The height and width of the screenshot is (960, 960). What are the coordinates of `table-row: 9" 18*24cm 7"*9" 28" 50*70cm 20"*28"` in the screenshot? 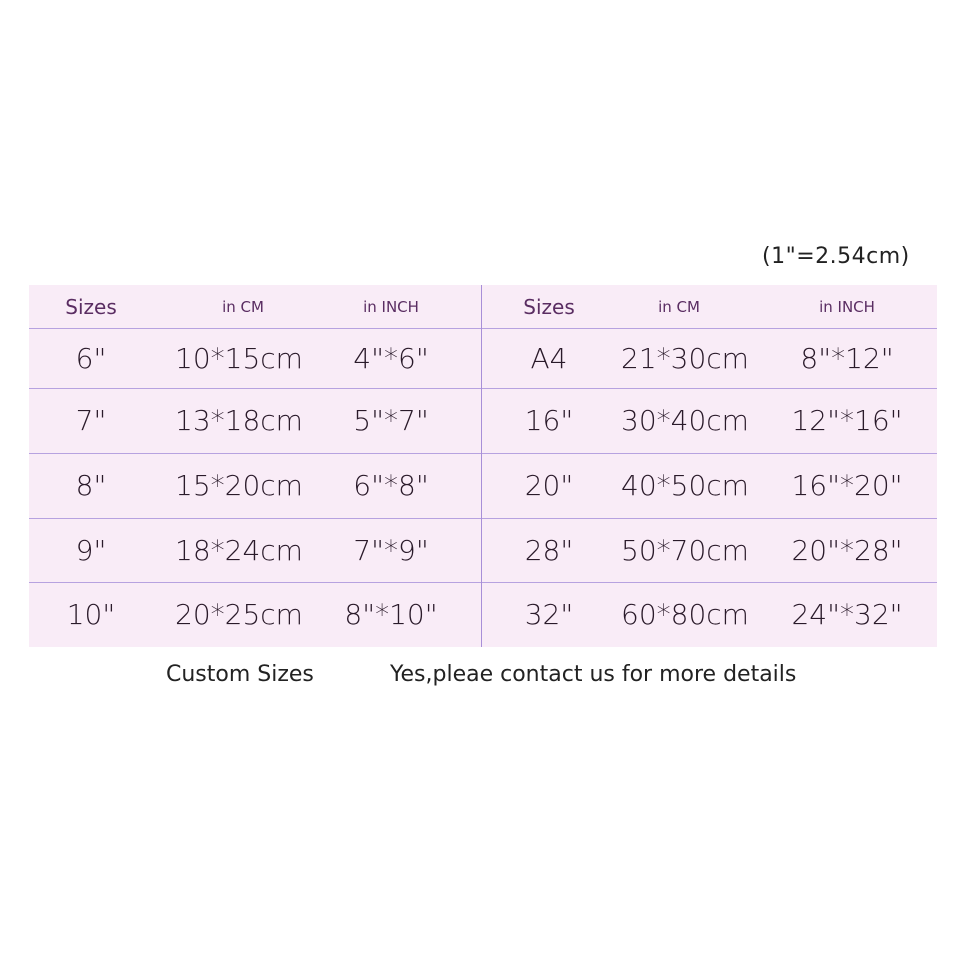 It's located at (483, 550).